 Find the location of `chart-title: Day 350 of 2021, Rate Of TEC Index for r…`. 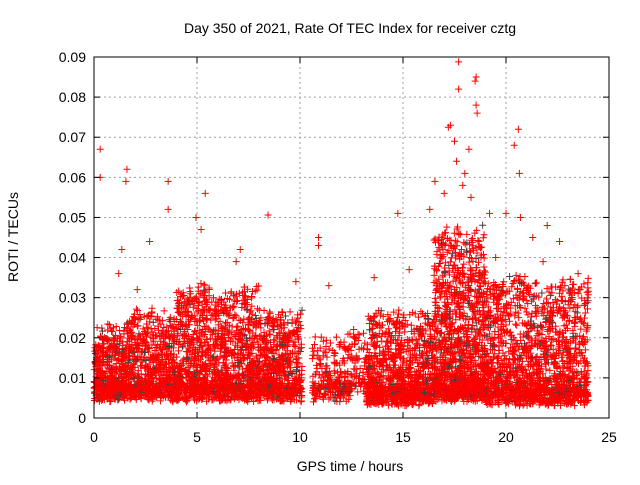

chart-title: Day 350 of 2021, Rate Of TEC Index for r… is located at coordinates (350, 28).